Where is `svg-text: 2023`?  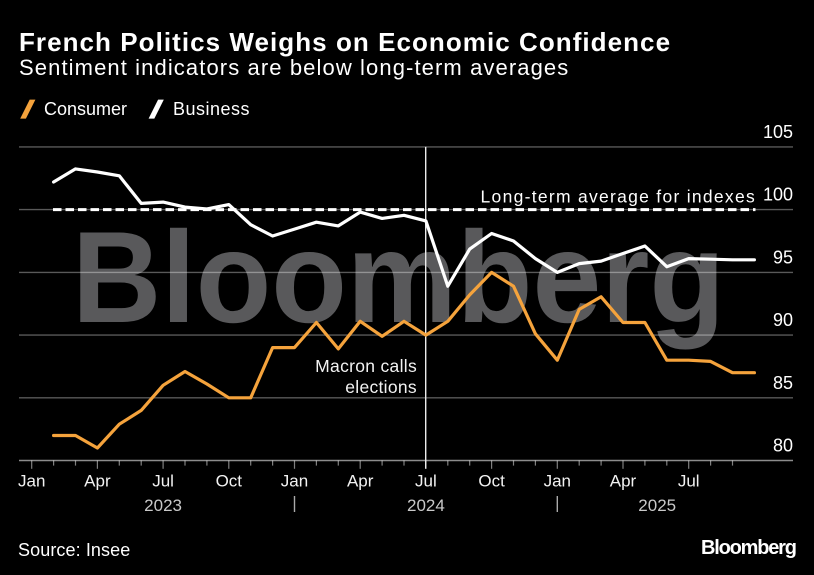
svg-text: 2023 is located at coordinates (163, 505).